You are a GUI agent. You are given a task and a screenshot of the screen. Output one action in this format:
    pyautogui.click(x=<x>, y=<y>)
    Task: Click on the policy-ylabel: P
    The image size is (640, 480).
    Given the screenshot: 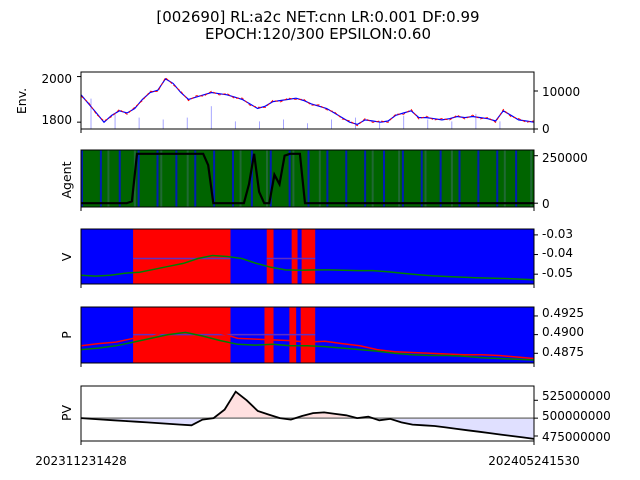 What is the action you would take?
    pyautogui.click(x=66, y=335)
    